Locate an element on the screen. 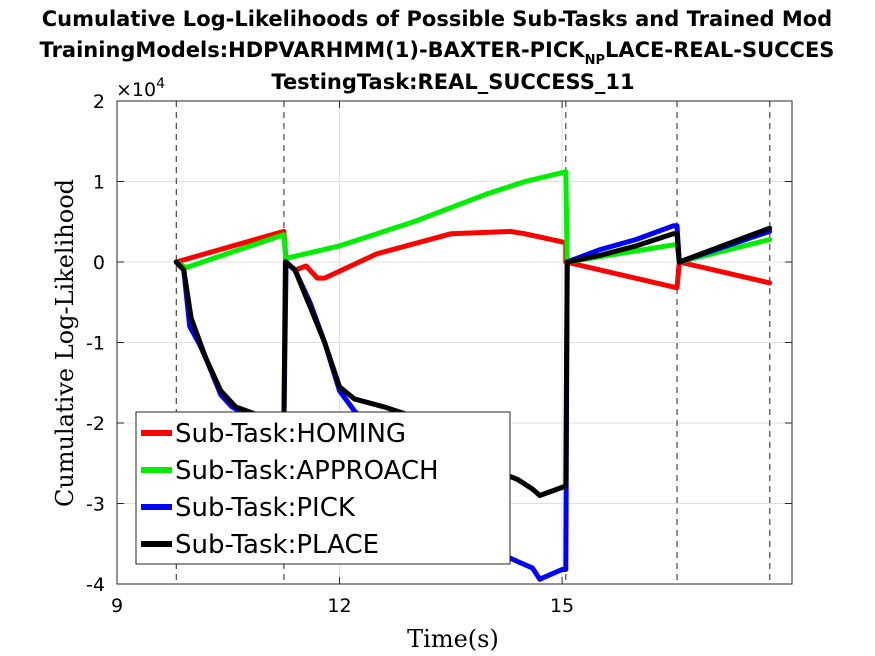  y-axis-label: Cumulative Log-Likelihood is located at coordinates (65, 343).